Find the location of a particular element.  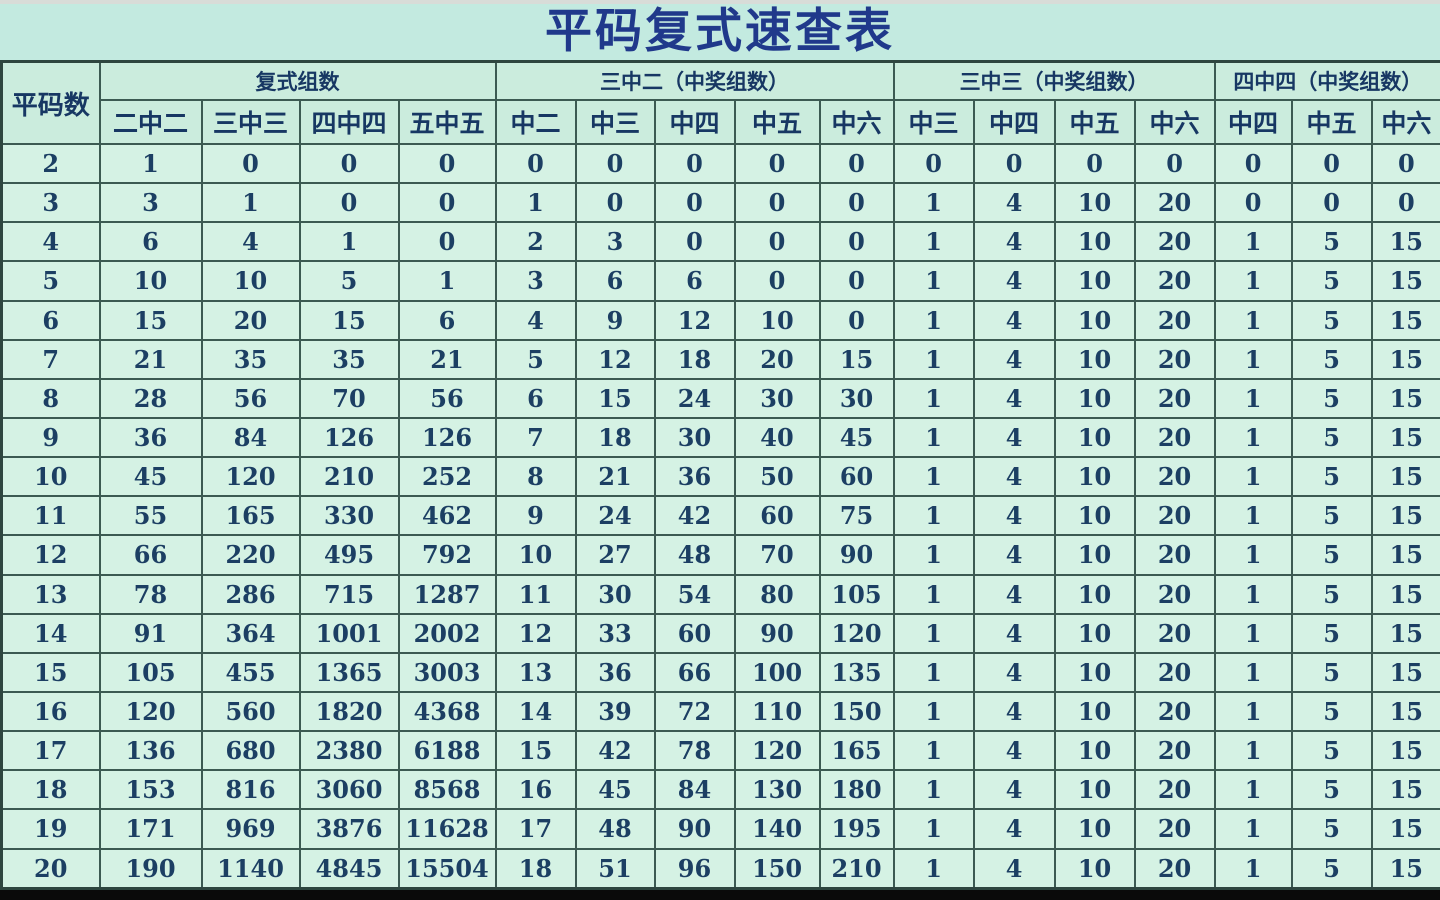

value-cell: 11628 is located at coordinates (447, 829).